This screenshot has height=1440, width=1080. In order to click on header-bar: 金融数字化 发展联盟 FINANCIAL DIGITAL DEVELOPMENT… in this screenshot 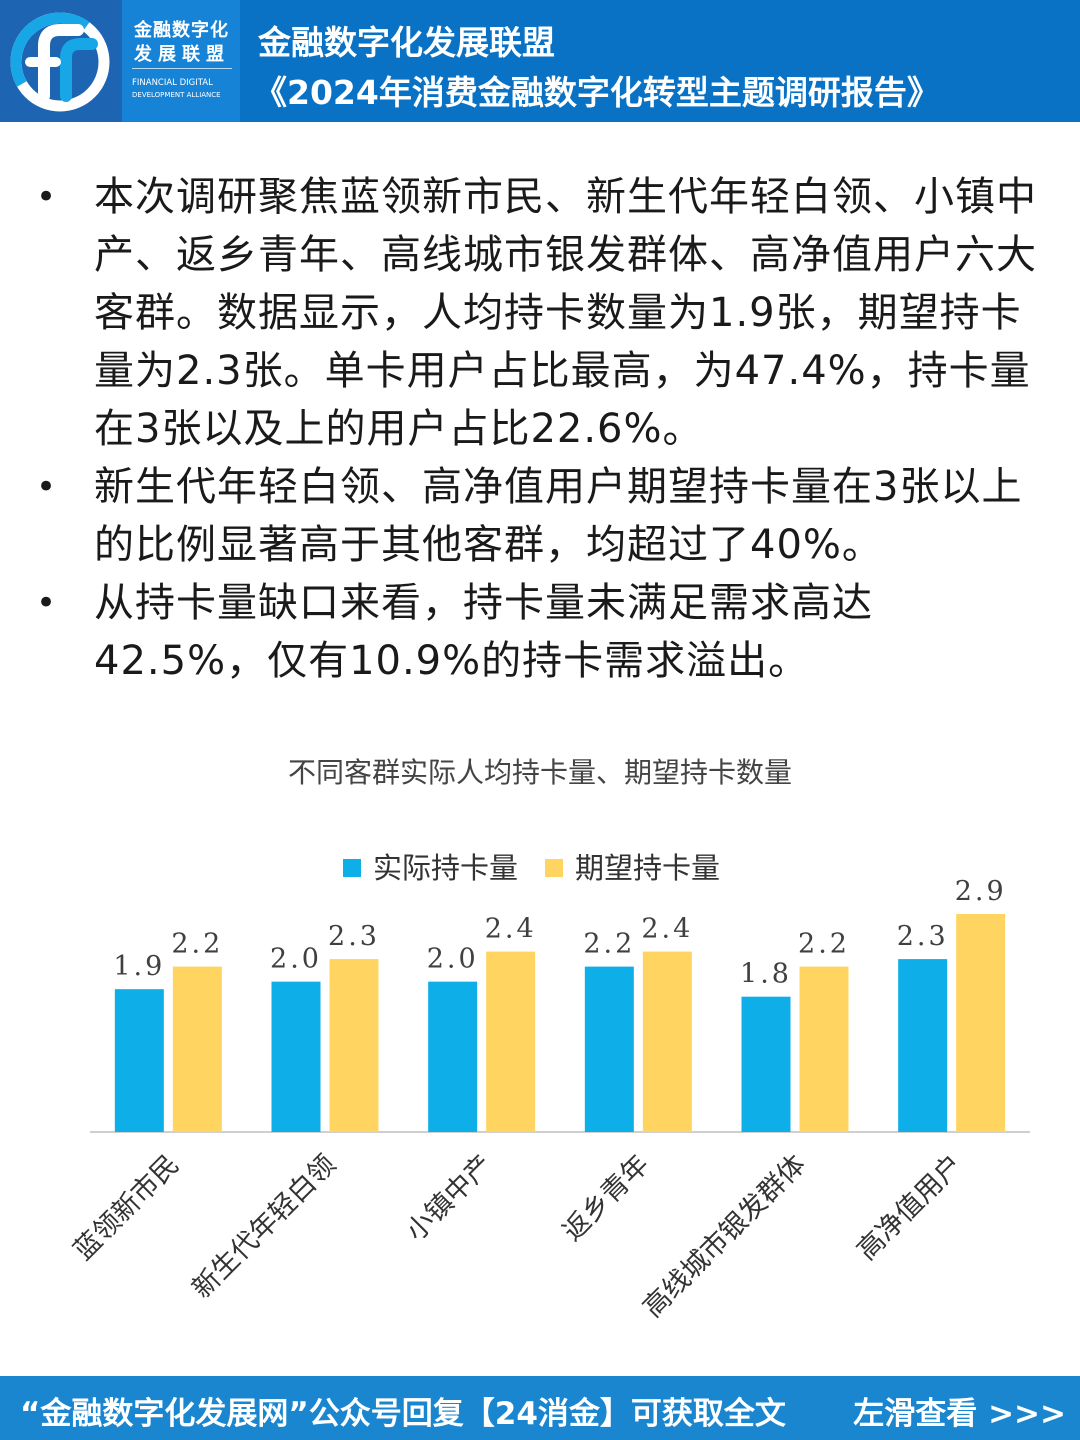, I will do `click(540, 61)`.